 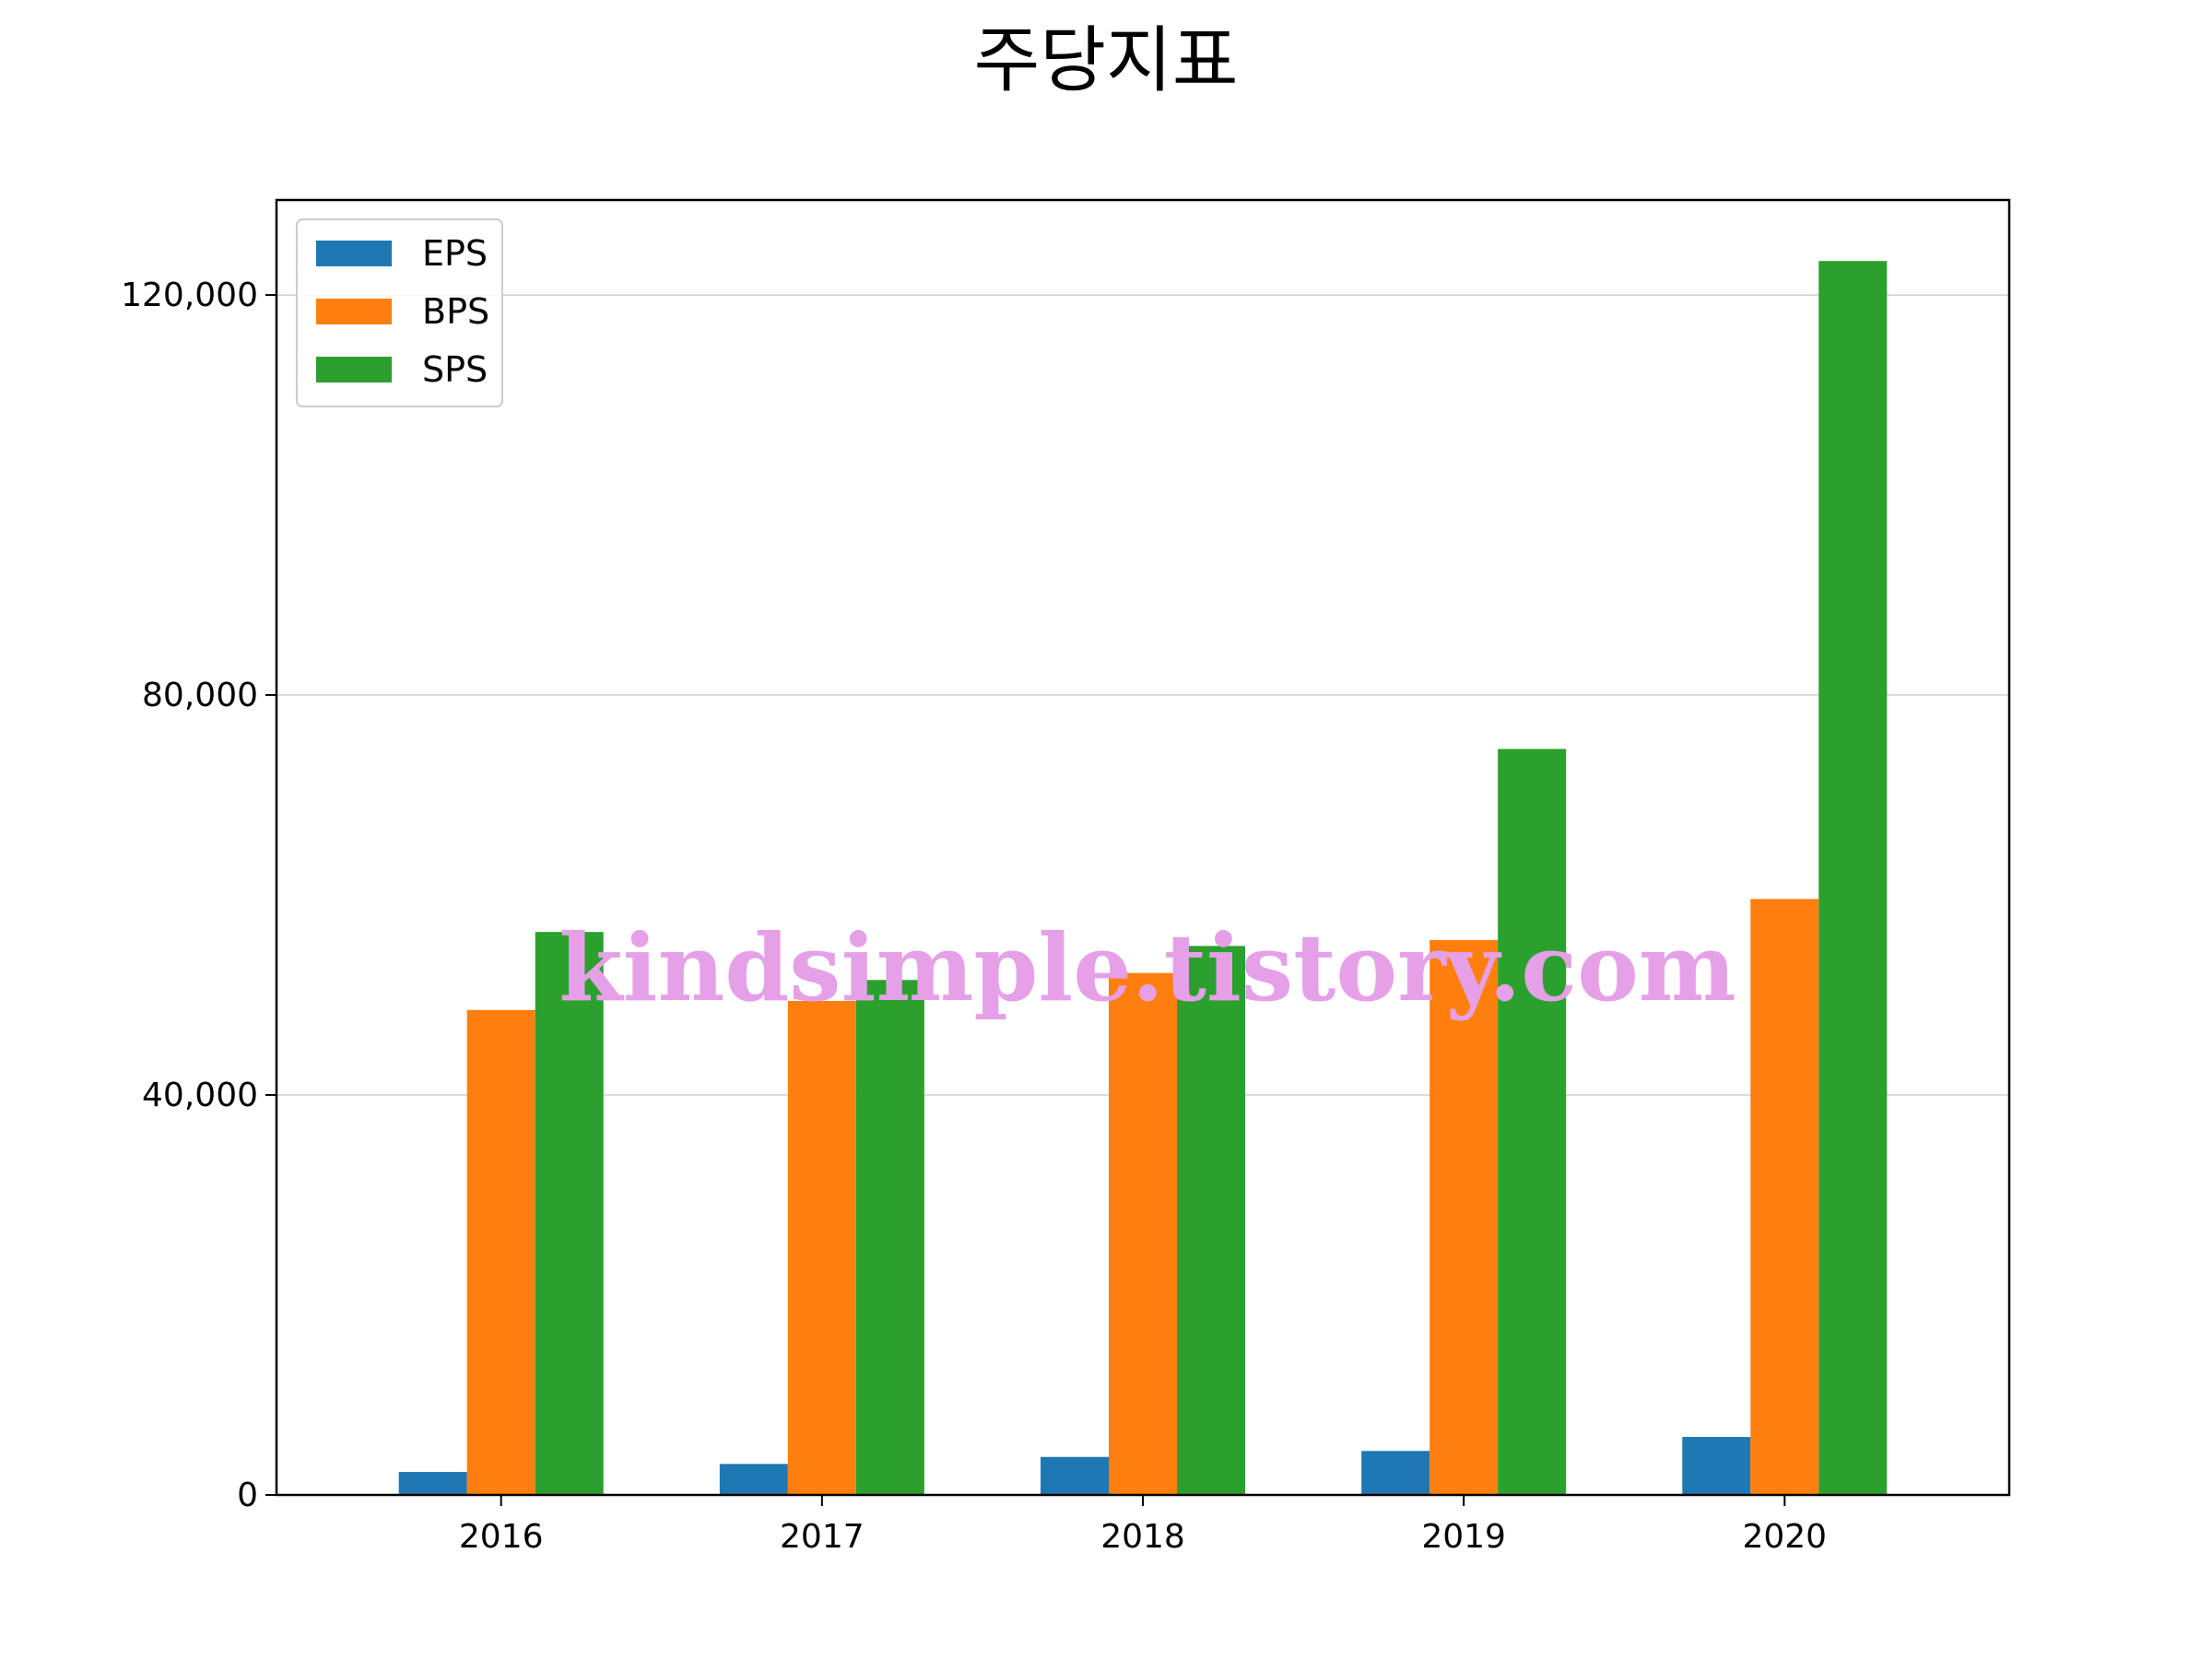 I want to click on chart-title: 주당지표, so click(x=1105, y=60).